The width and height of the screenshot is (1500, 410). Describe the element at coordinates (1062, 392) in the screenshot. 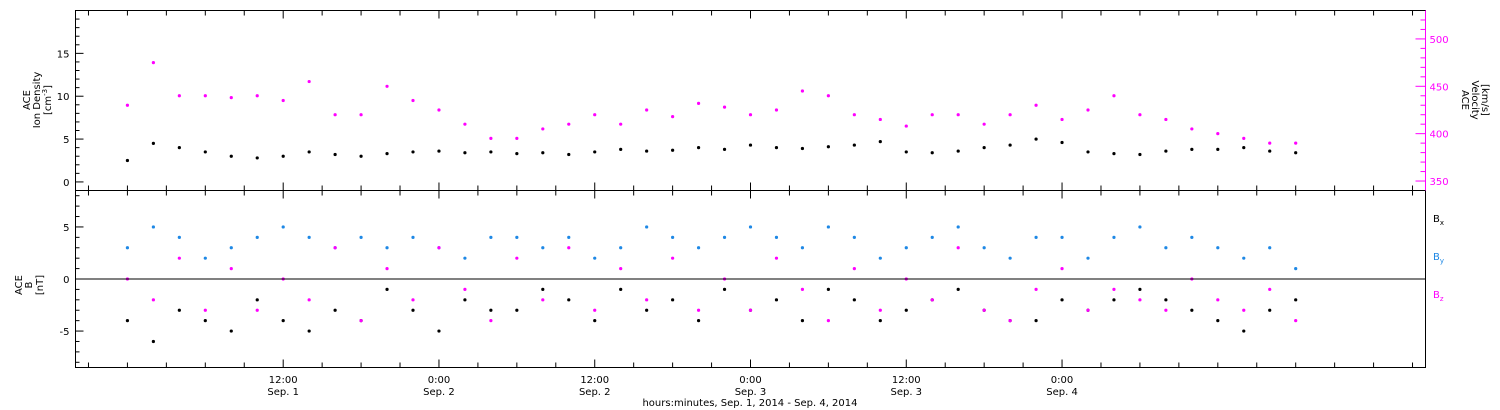

I see `xtick-date-label-5: Sep. 4` at that location.